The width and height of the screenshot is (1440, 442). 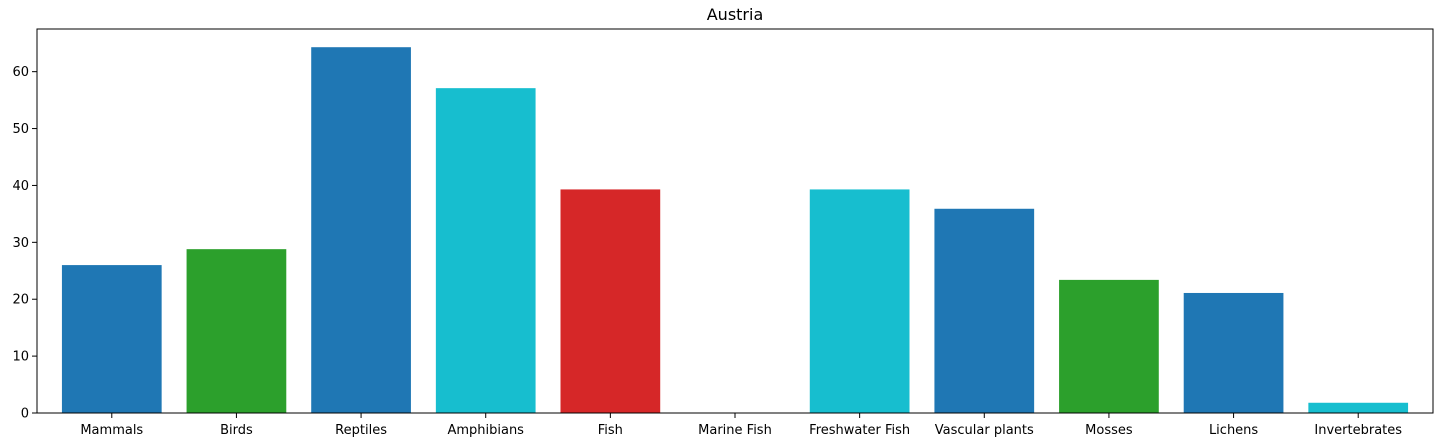 What do you see at coordinates (735, 430) in the screenshot?
I see `x-tick-label: Marine Fish` at bounding box center [735, 430].